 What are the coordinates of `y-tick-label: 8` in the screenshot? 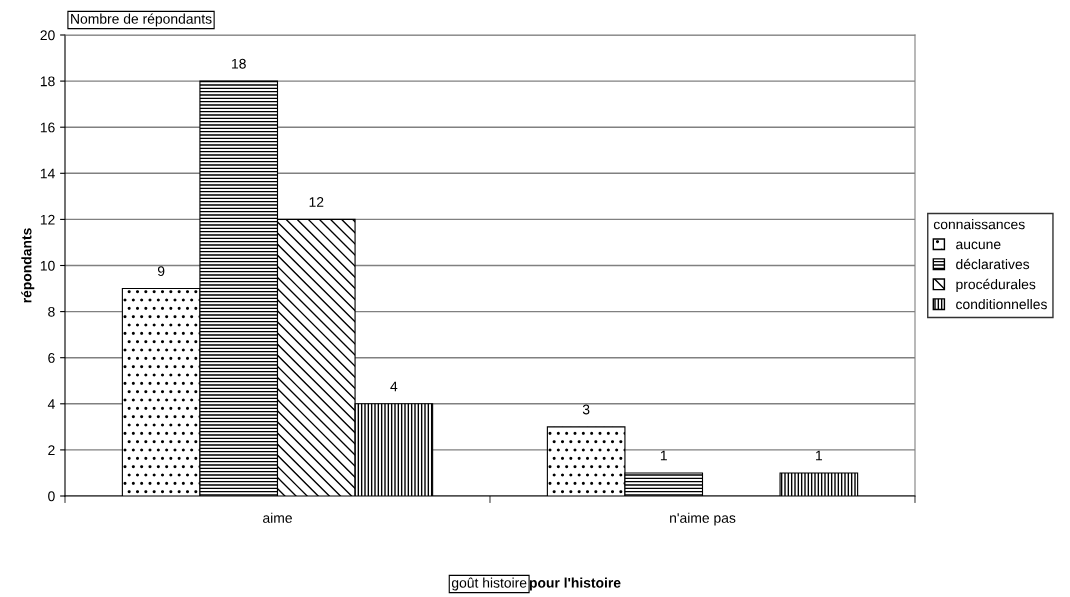 It's located at (51, 311).